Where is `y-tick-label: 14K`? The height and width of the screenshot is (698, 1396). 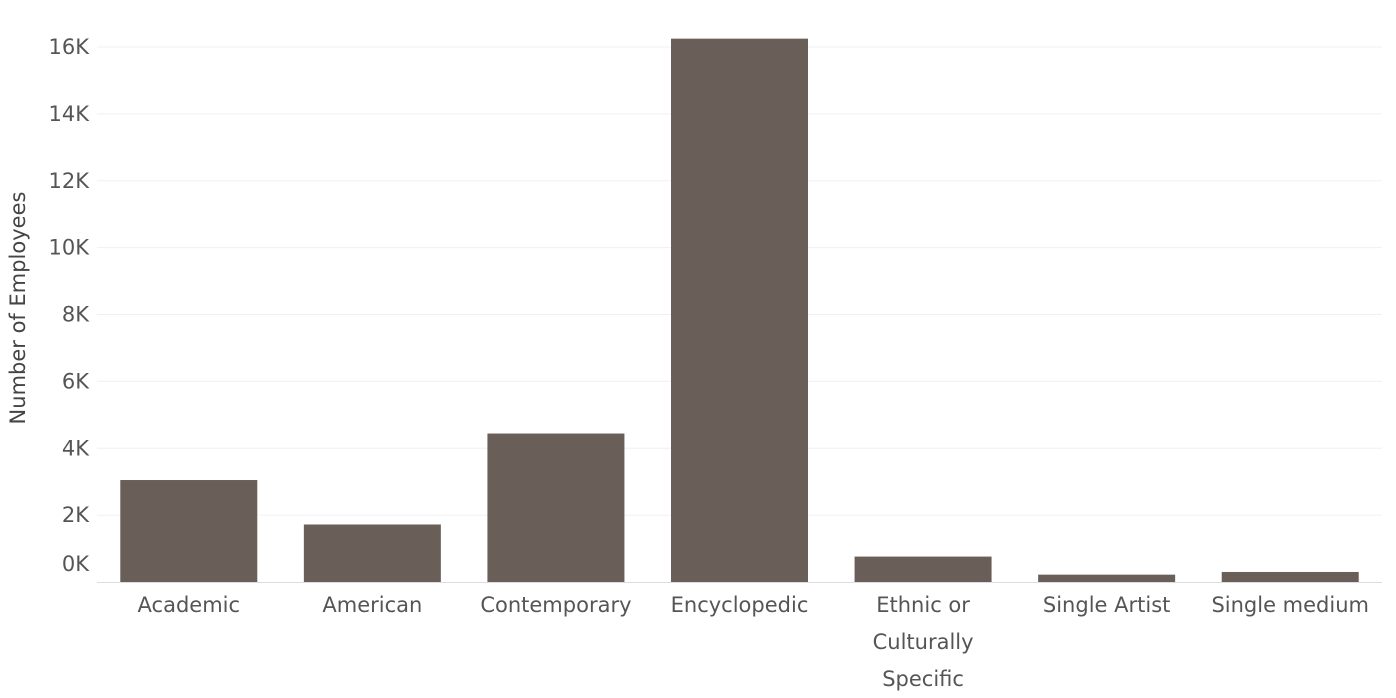
y-tick-label: 14K is located at coordinates (70, 114).